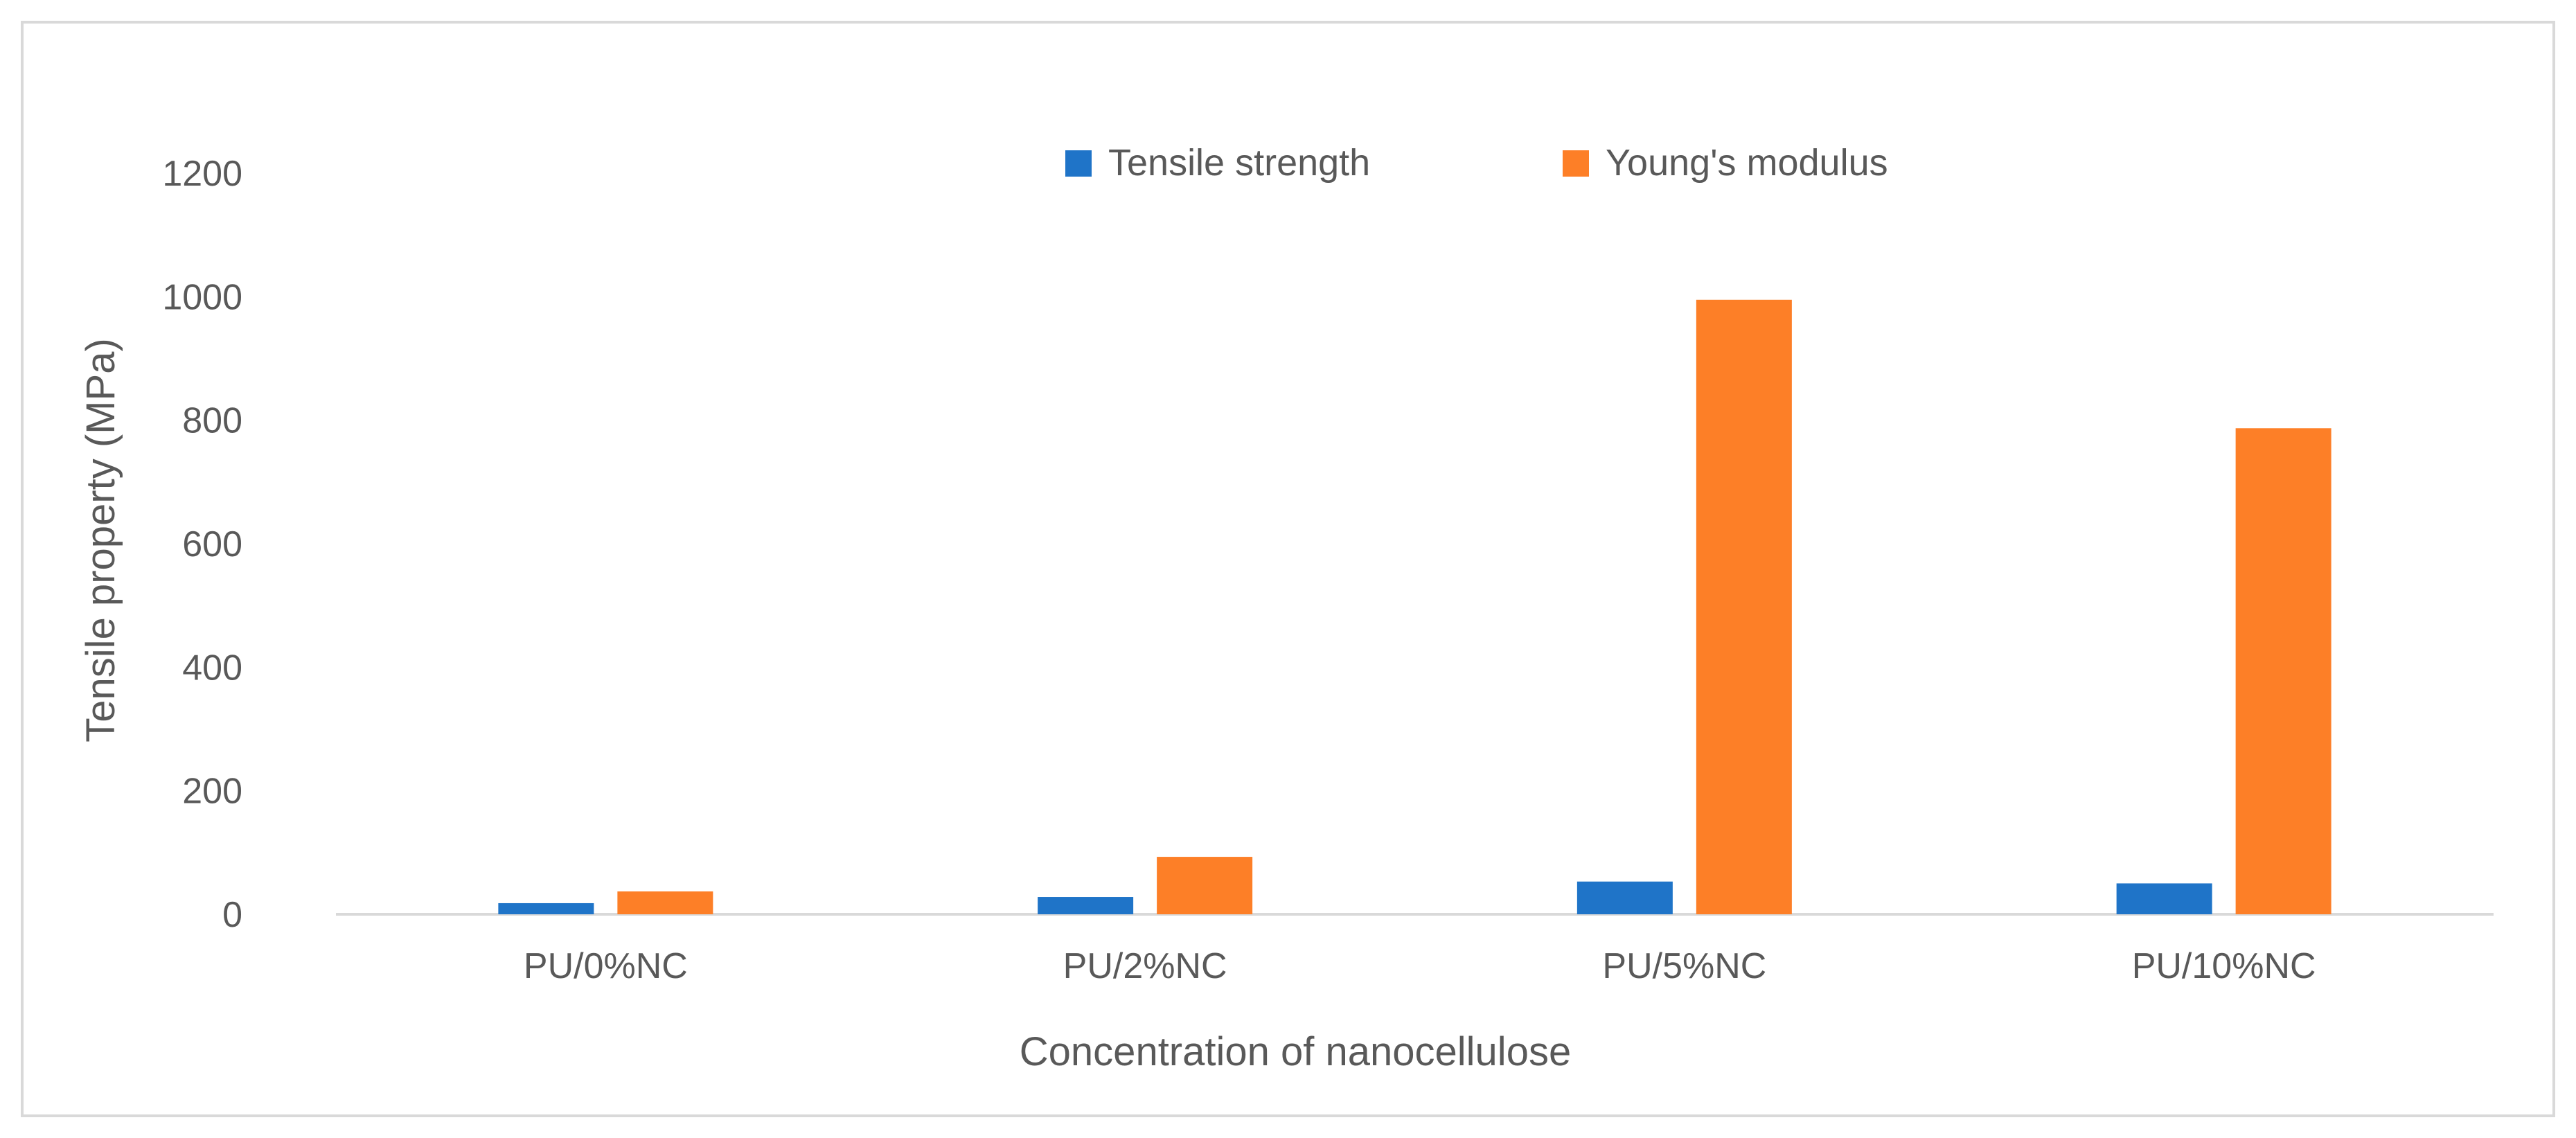 This screenshot has width=2576, height=1138. What do you see at coordinates (1239, 163) in the screenshot?
I see `legend-label-tensile-strength: Tensile strength` at bounding box center [1239, 163].